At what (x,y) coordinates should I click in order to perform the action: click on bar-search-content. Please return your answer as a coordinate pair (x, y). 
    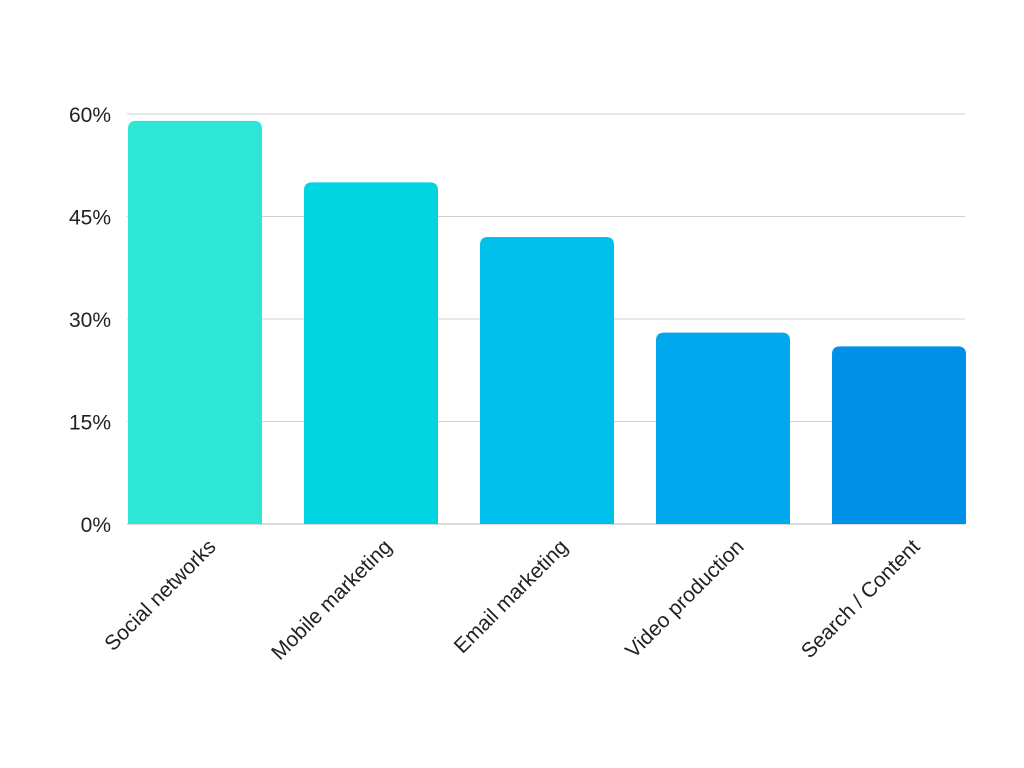
    Looking at the image, I should click on (899, 435).